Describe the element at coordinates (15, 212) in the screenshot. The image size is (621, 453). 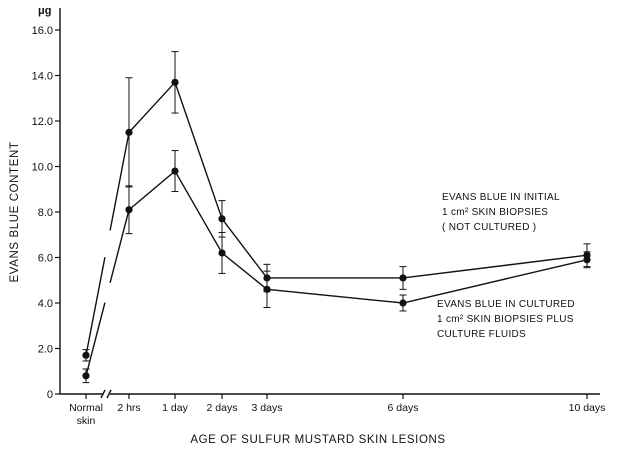
I see `y-axis-label: EVANS BLUE CONTENT` at that location.